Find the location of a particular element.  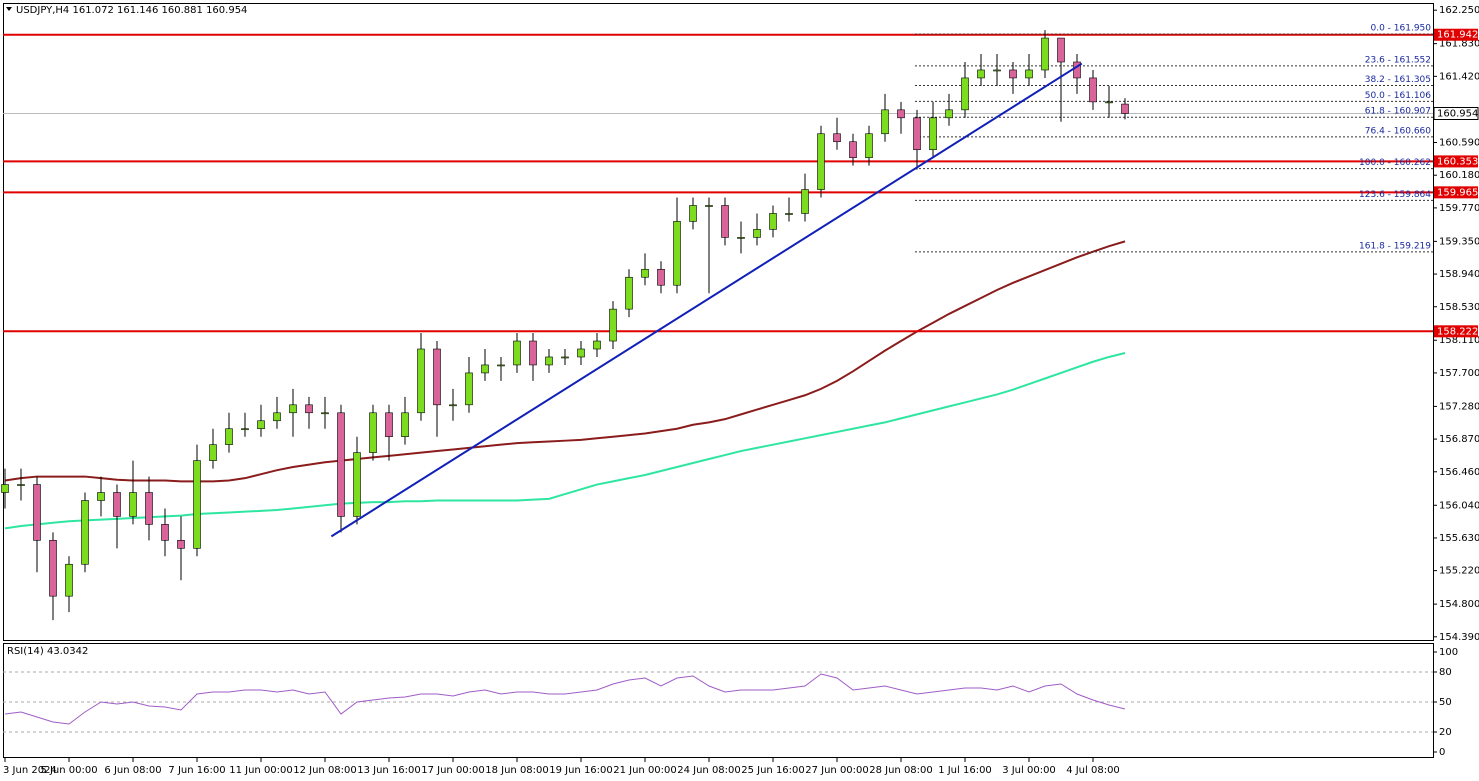

y-tick-label: 156.870 is located at coordinates (1459, 439).